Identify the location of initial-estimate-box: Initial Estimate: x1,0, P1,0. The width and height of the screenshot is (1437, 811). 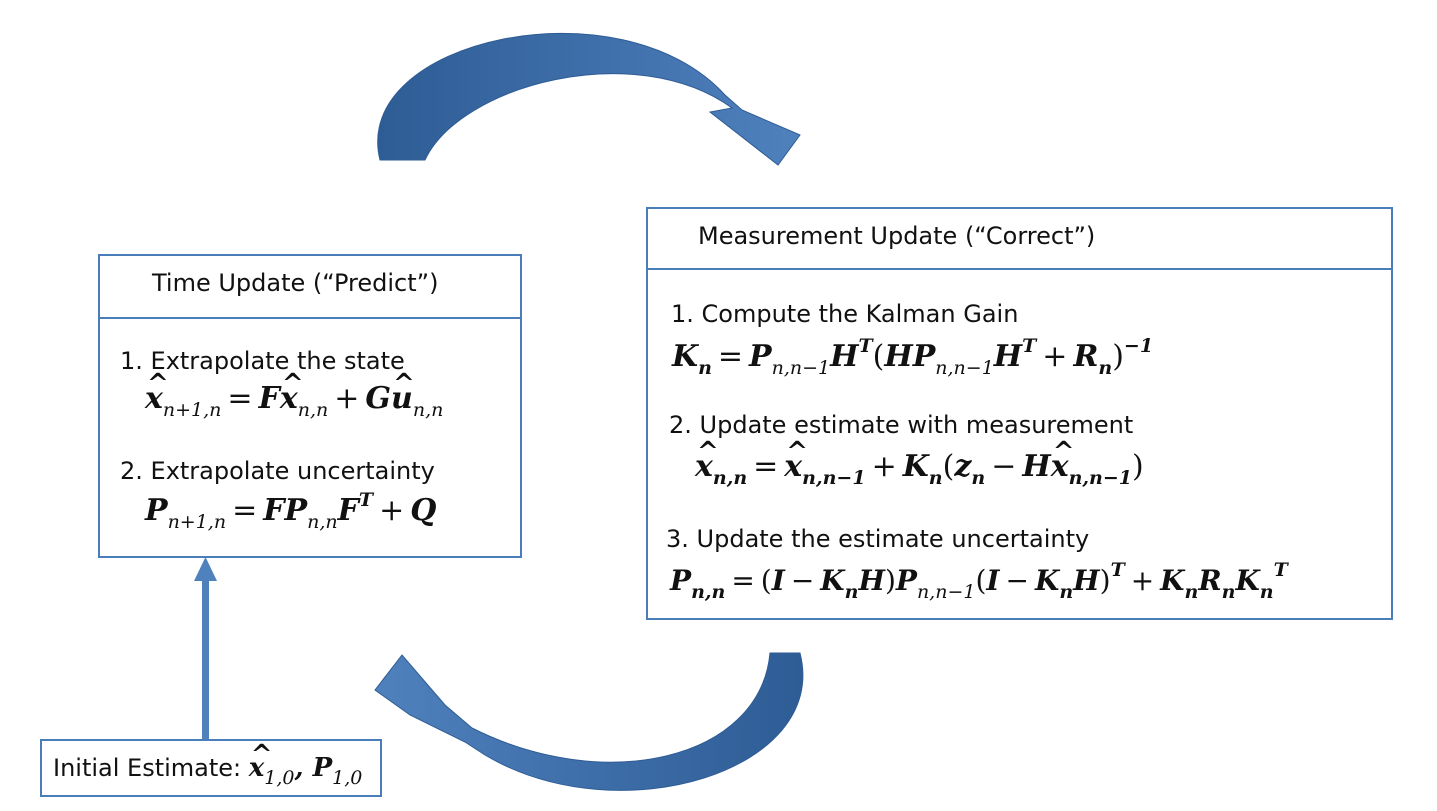
(211, 768).